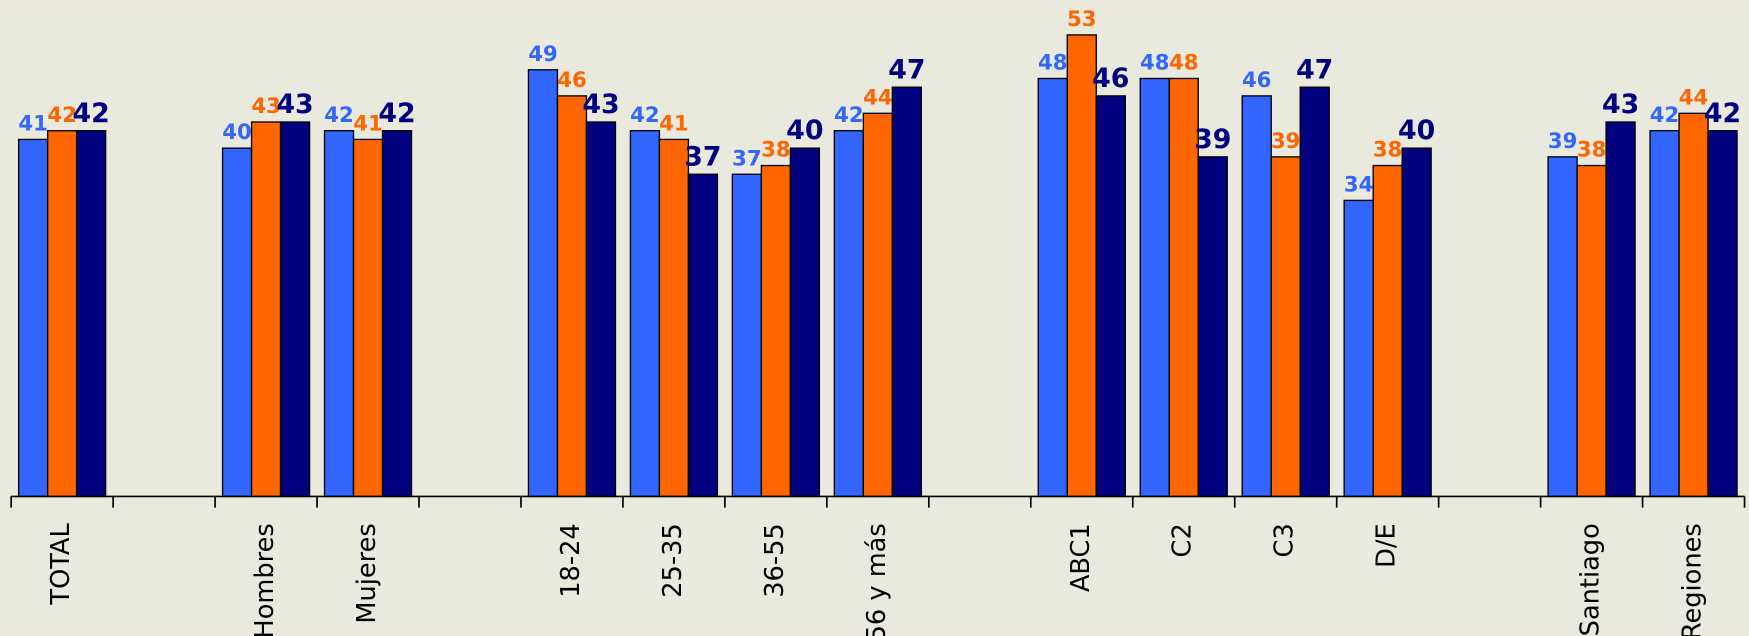 The height and width of the screenshot is (636, 1749). Describe the element at coordinates (1183, 540) in the screenshot. I see `x-tick-label: C2` at that location.